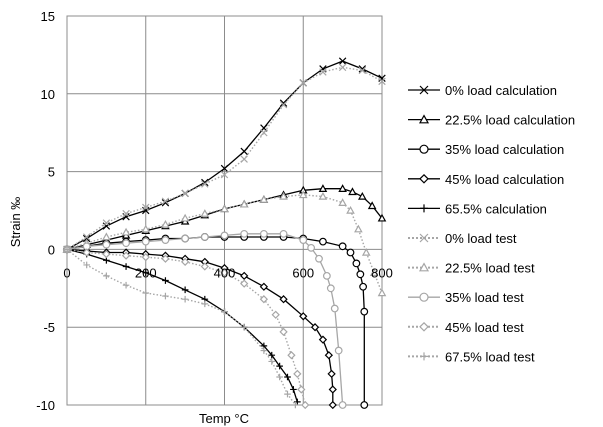 The image size is (603, 427). Describe the element at coordinates (471, 356) in the screenshot. I see `legend-entry: 67.5% load test` at that location.